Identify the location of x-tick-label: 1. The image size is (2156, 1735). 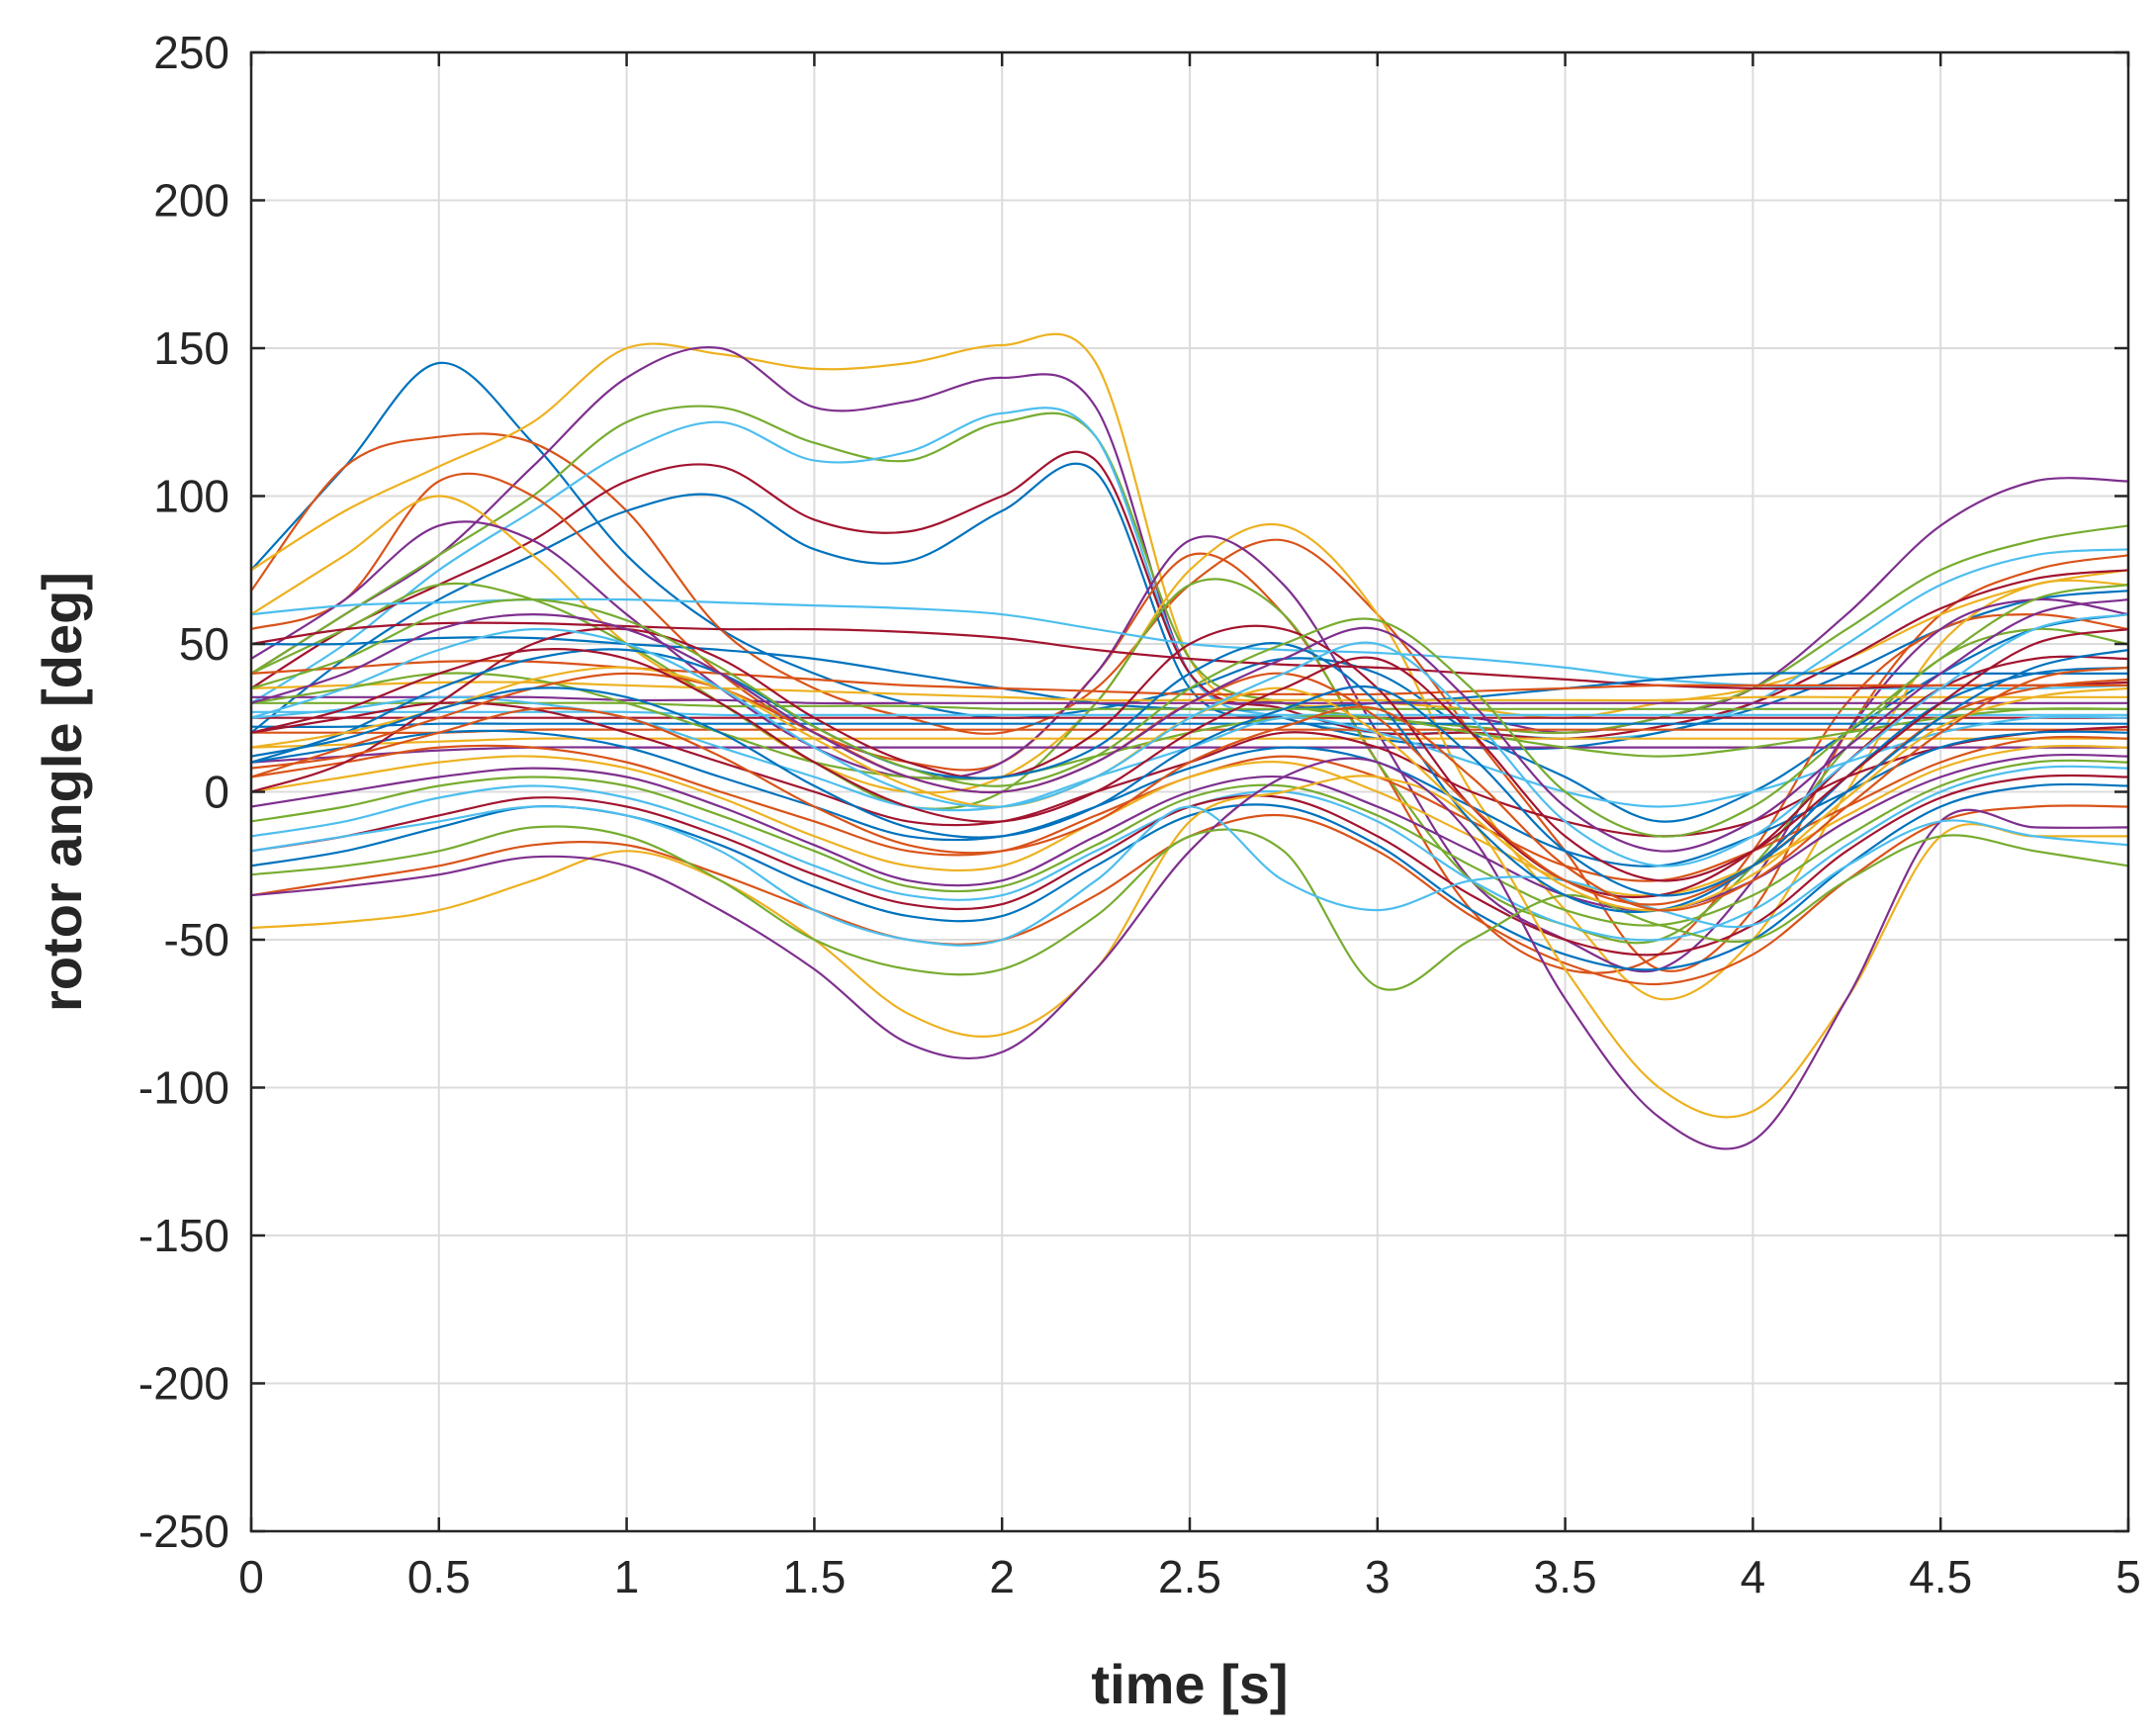
(627, 1576).